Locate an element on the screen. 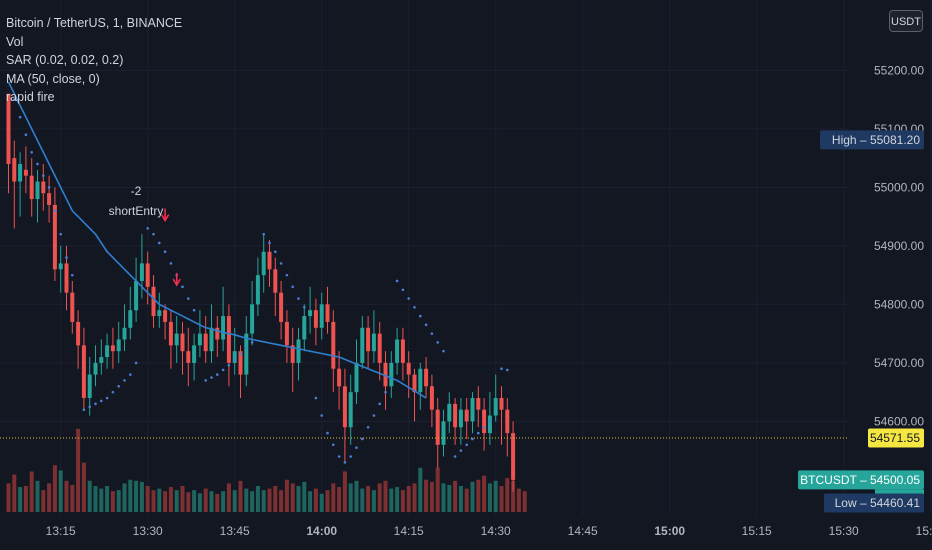 This screenshot has height=550, width=932. current-price-tag-value: 54571.55 is located at coordinates (895, 438).